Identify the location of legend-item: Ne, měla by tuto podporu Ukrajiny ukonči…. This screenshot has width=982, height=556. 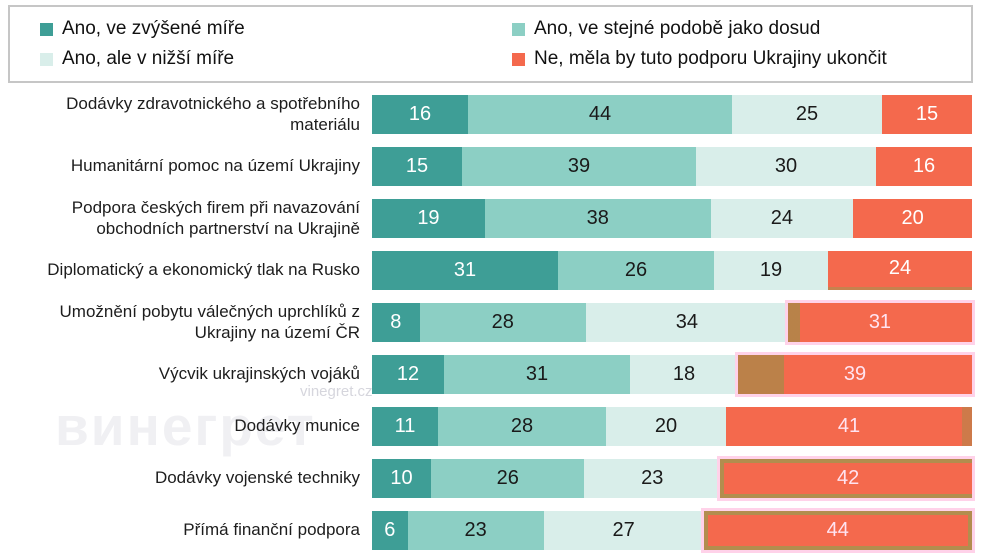
(741, 59).